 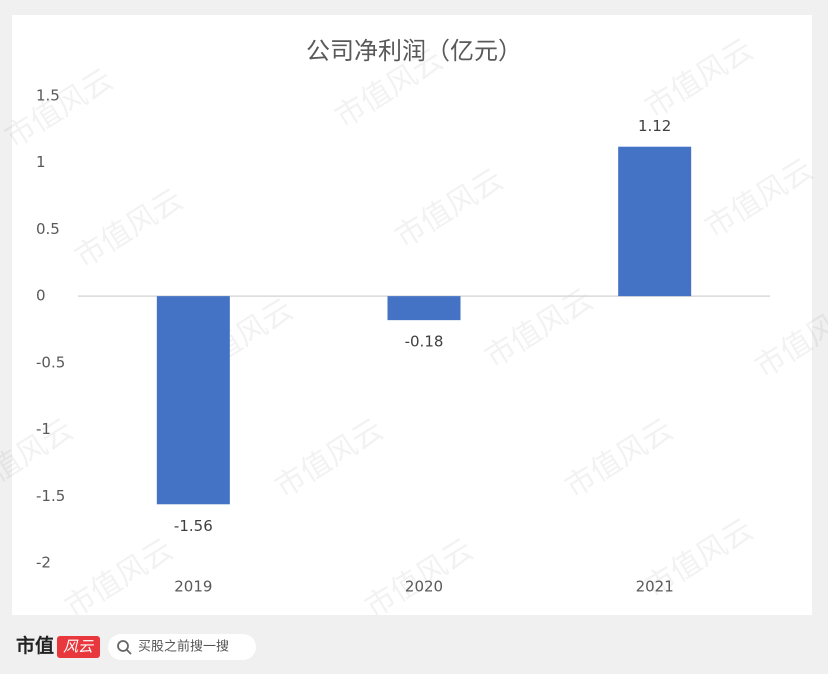 I want to click on logo-badge: 风云, so click(x=78, y=647).